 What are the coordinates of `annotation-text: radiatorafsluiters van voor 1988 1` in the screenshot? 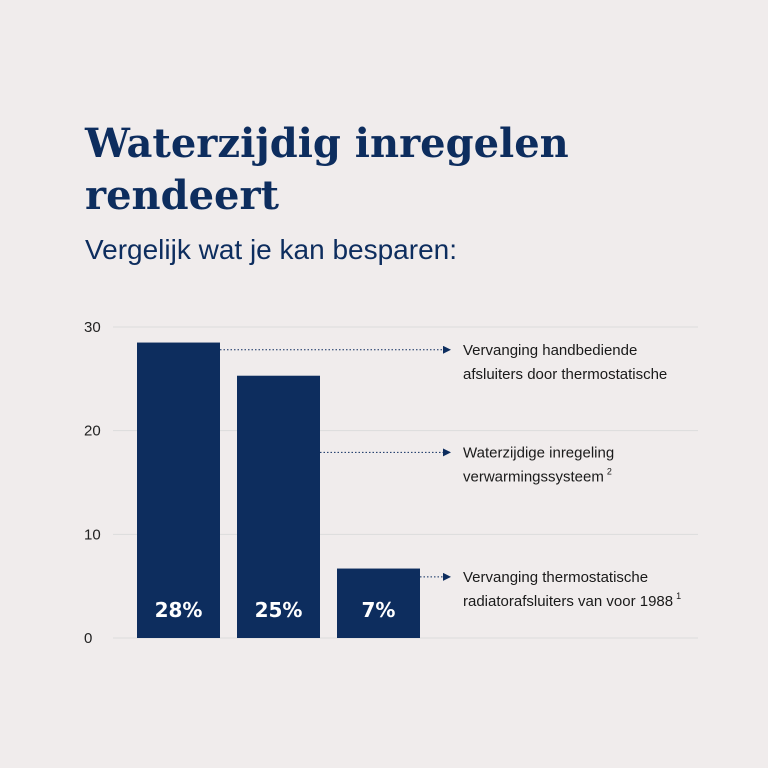 It's located at (572, 600).